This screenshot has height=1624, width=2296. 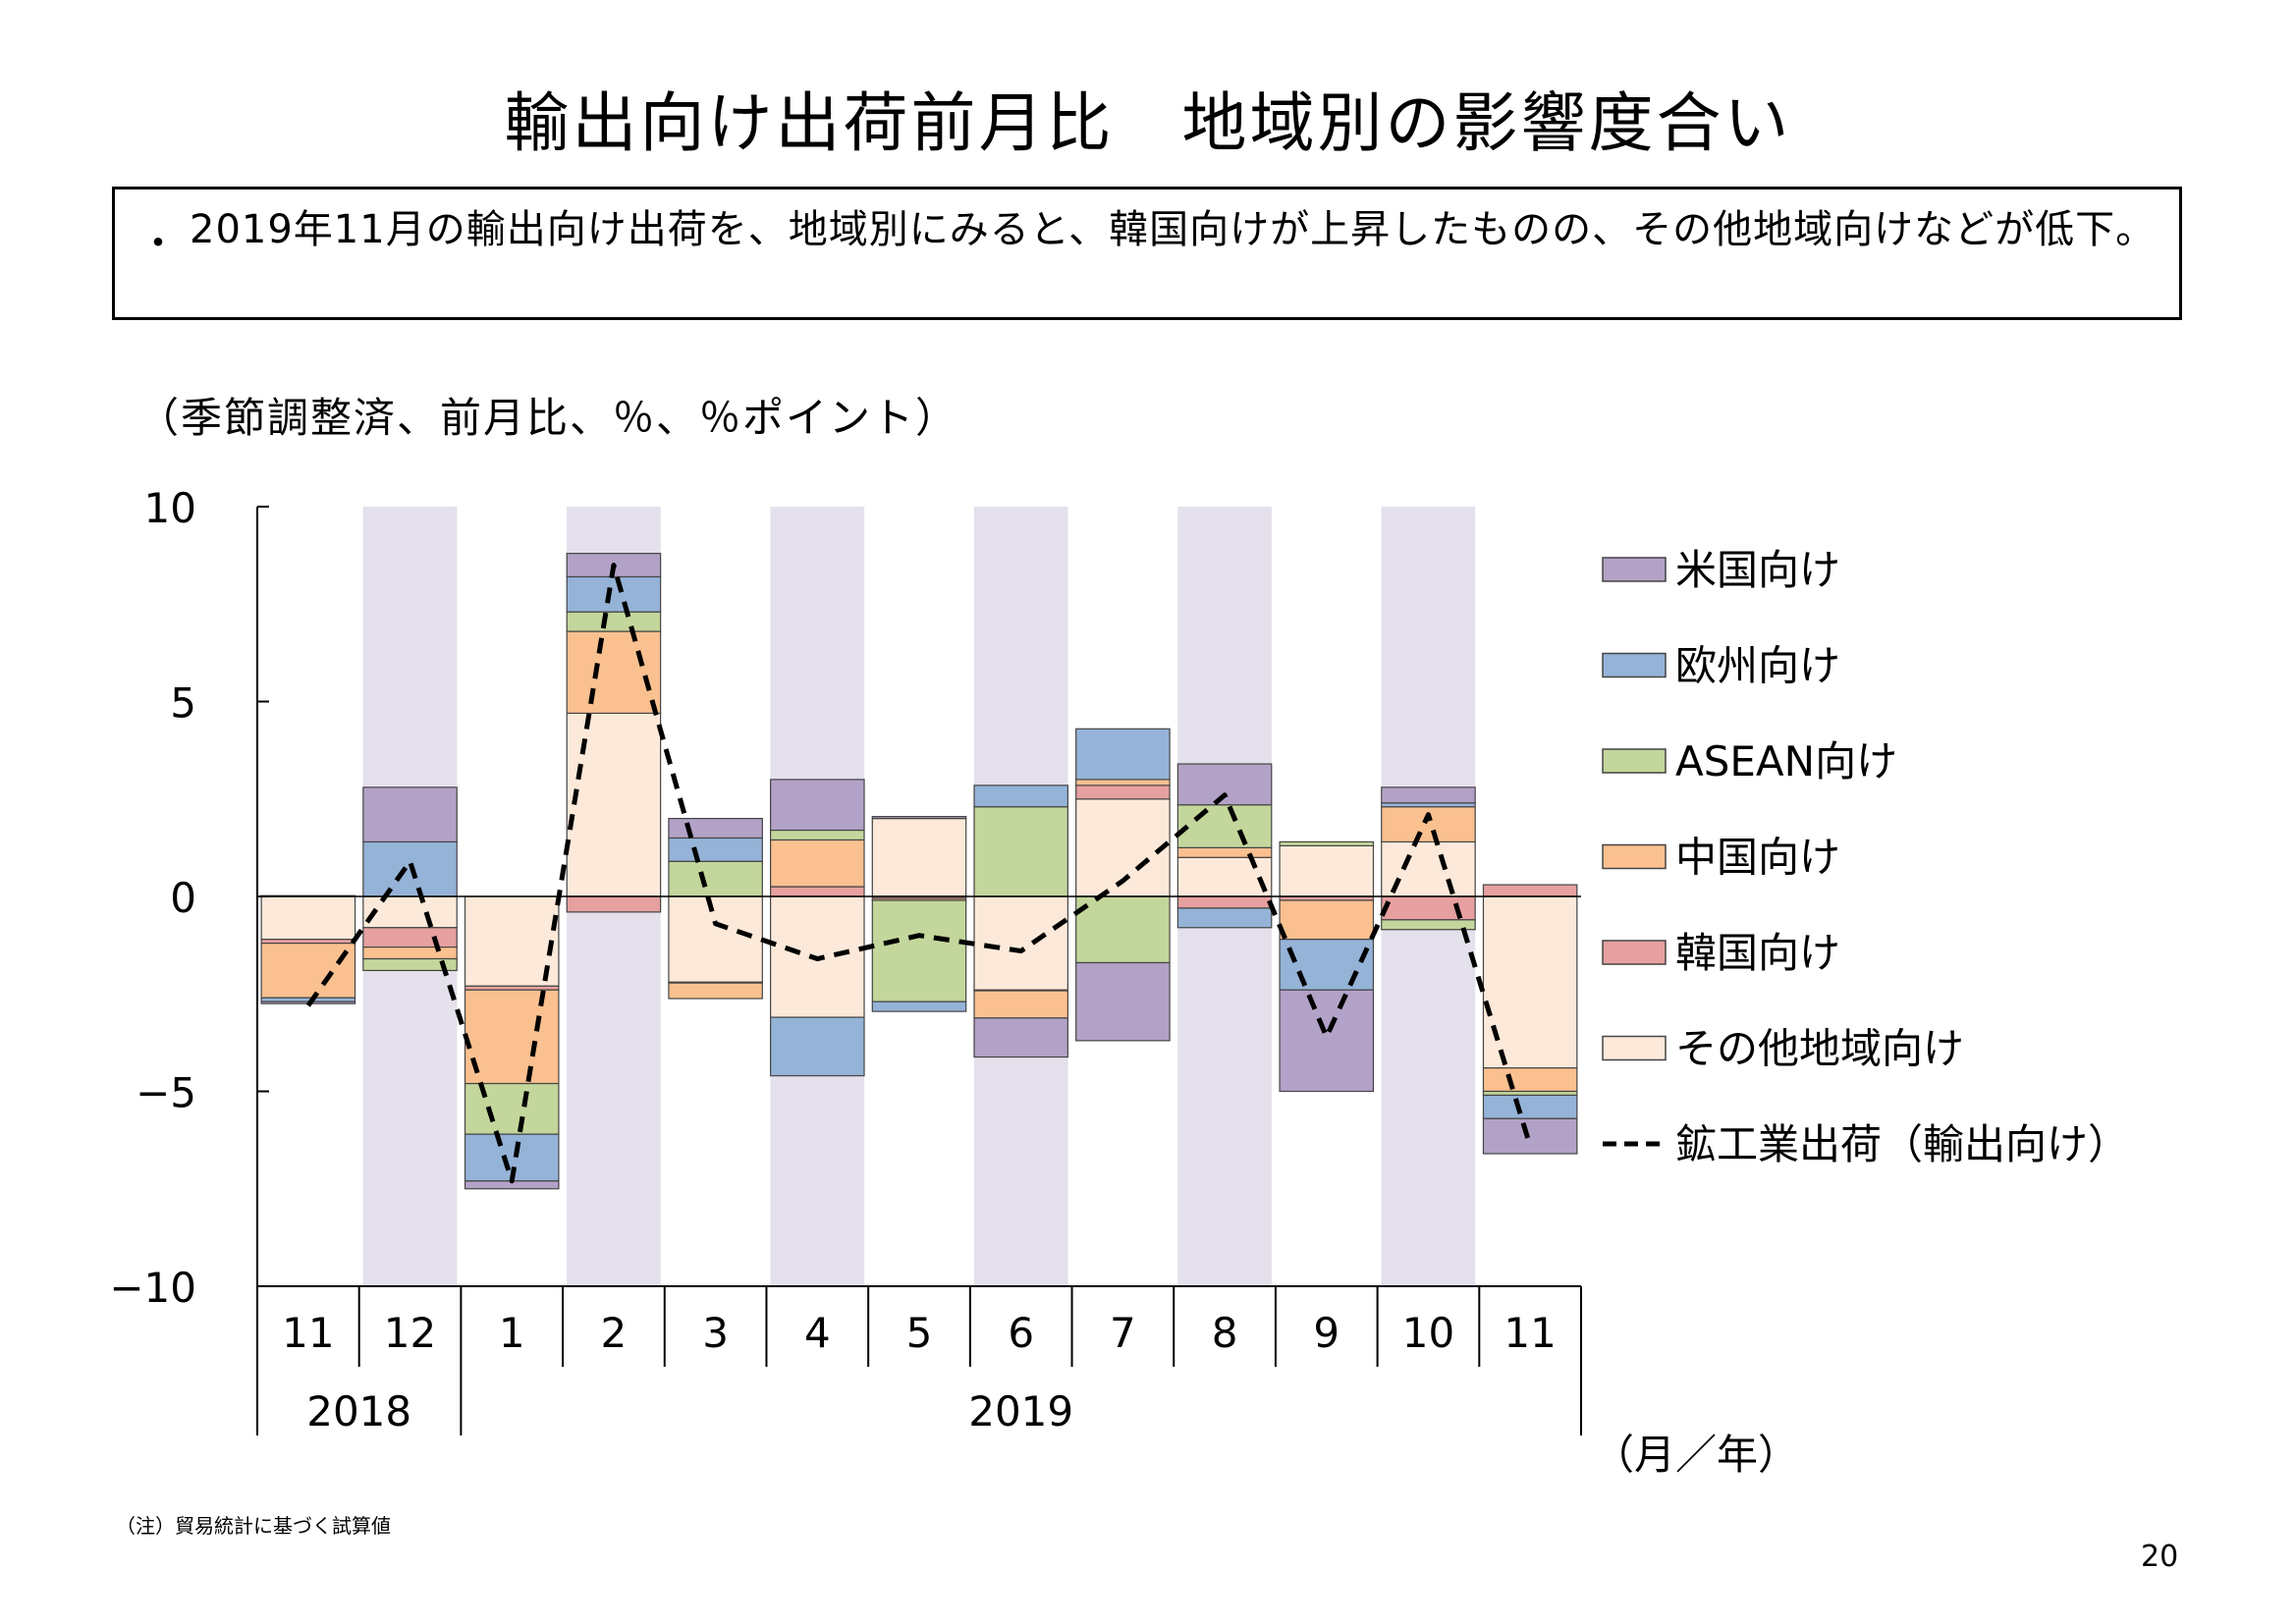 What do you see at coordinates (1757, 858) in the screenshot?
I see `legend-label: 中国向け` at bounding box center [1757, 858].